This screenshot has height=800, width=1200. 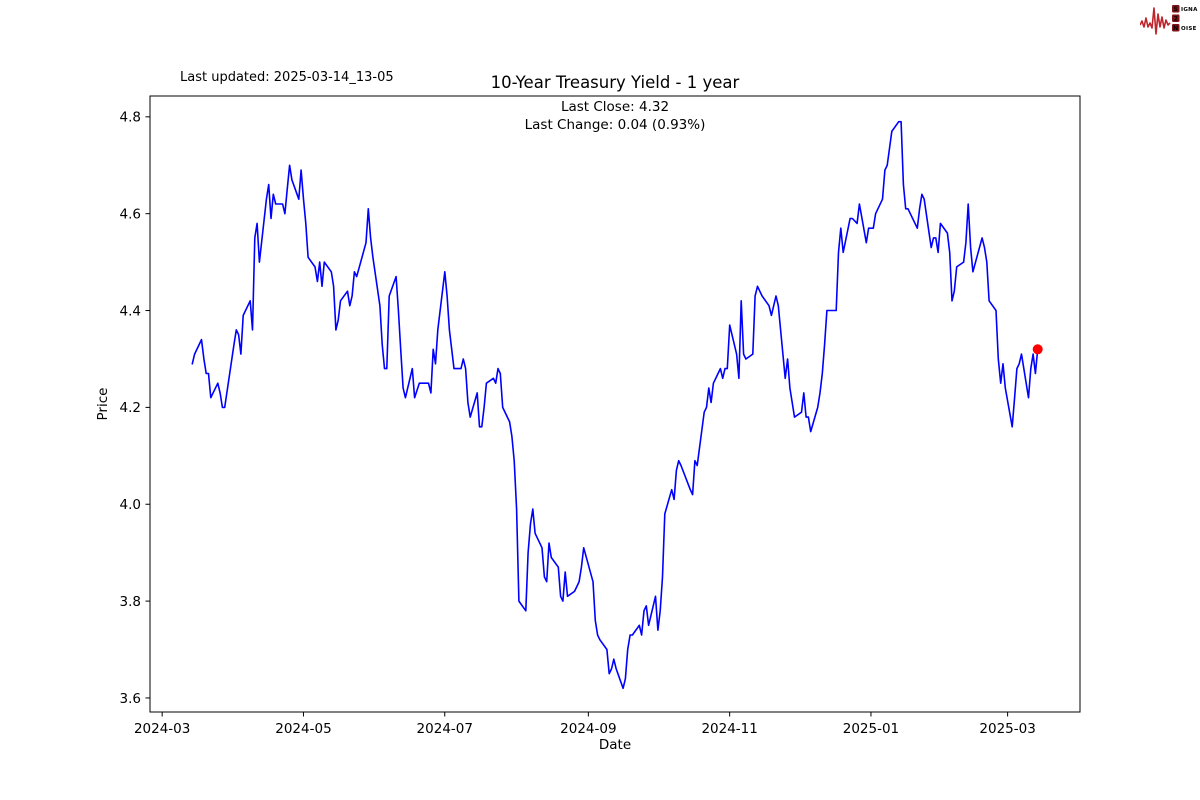 What do you see at coordinates (1007, 729) in the screenshot?
I see `x-tick-label: 2025-03` at bounding box center [1007, 729].